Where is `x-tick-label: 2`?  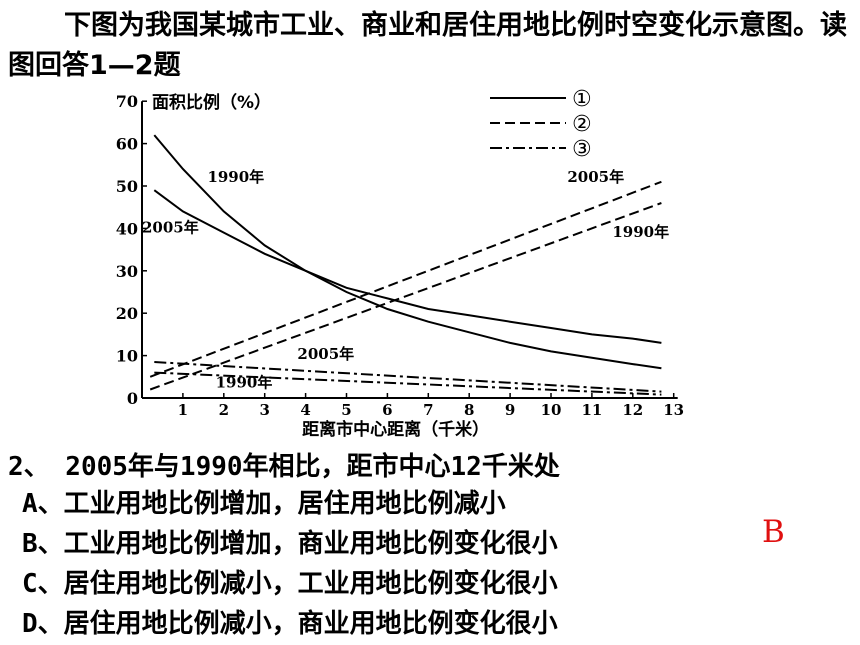
x-tick-label: 2 is located at coordinates (224, 410).